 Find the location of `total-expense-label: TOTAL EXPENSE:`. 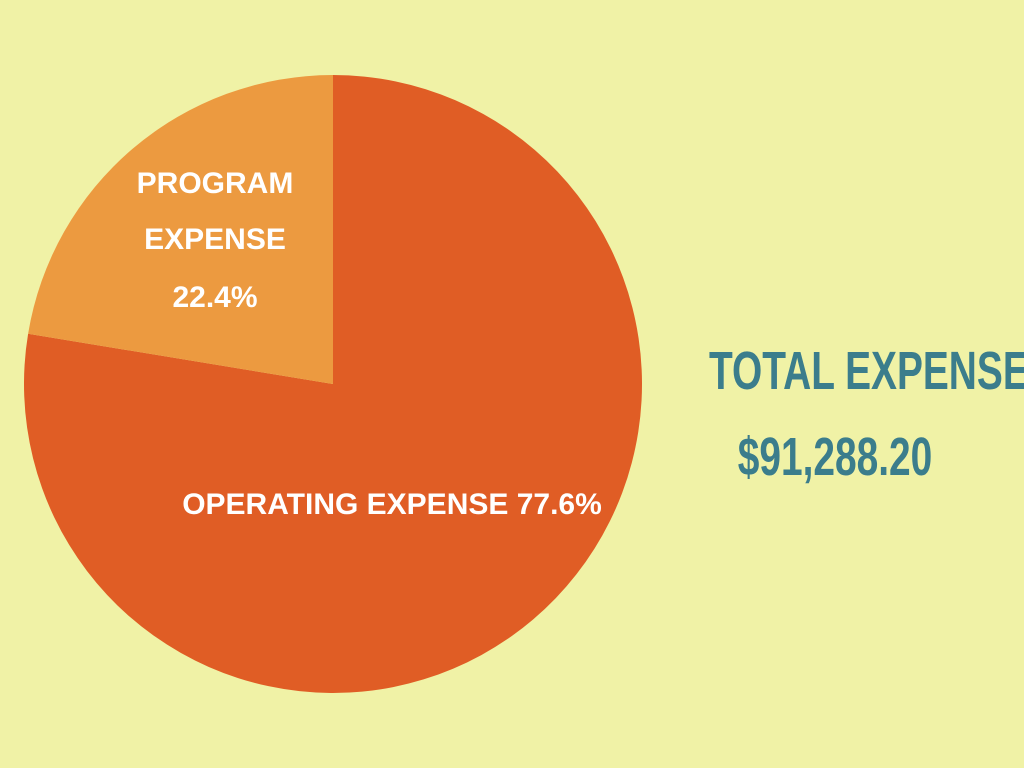

total-expense-label: TOTAL EXPENSE: is located at coordinates (866, 371).